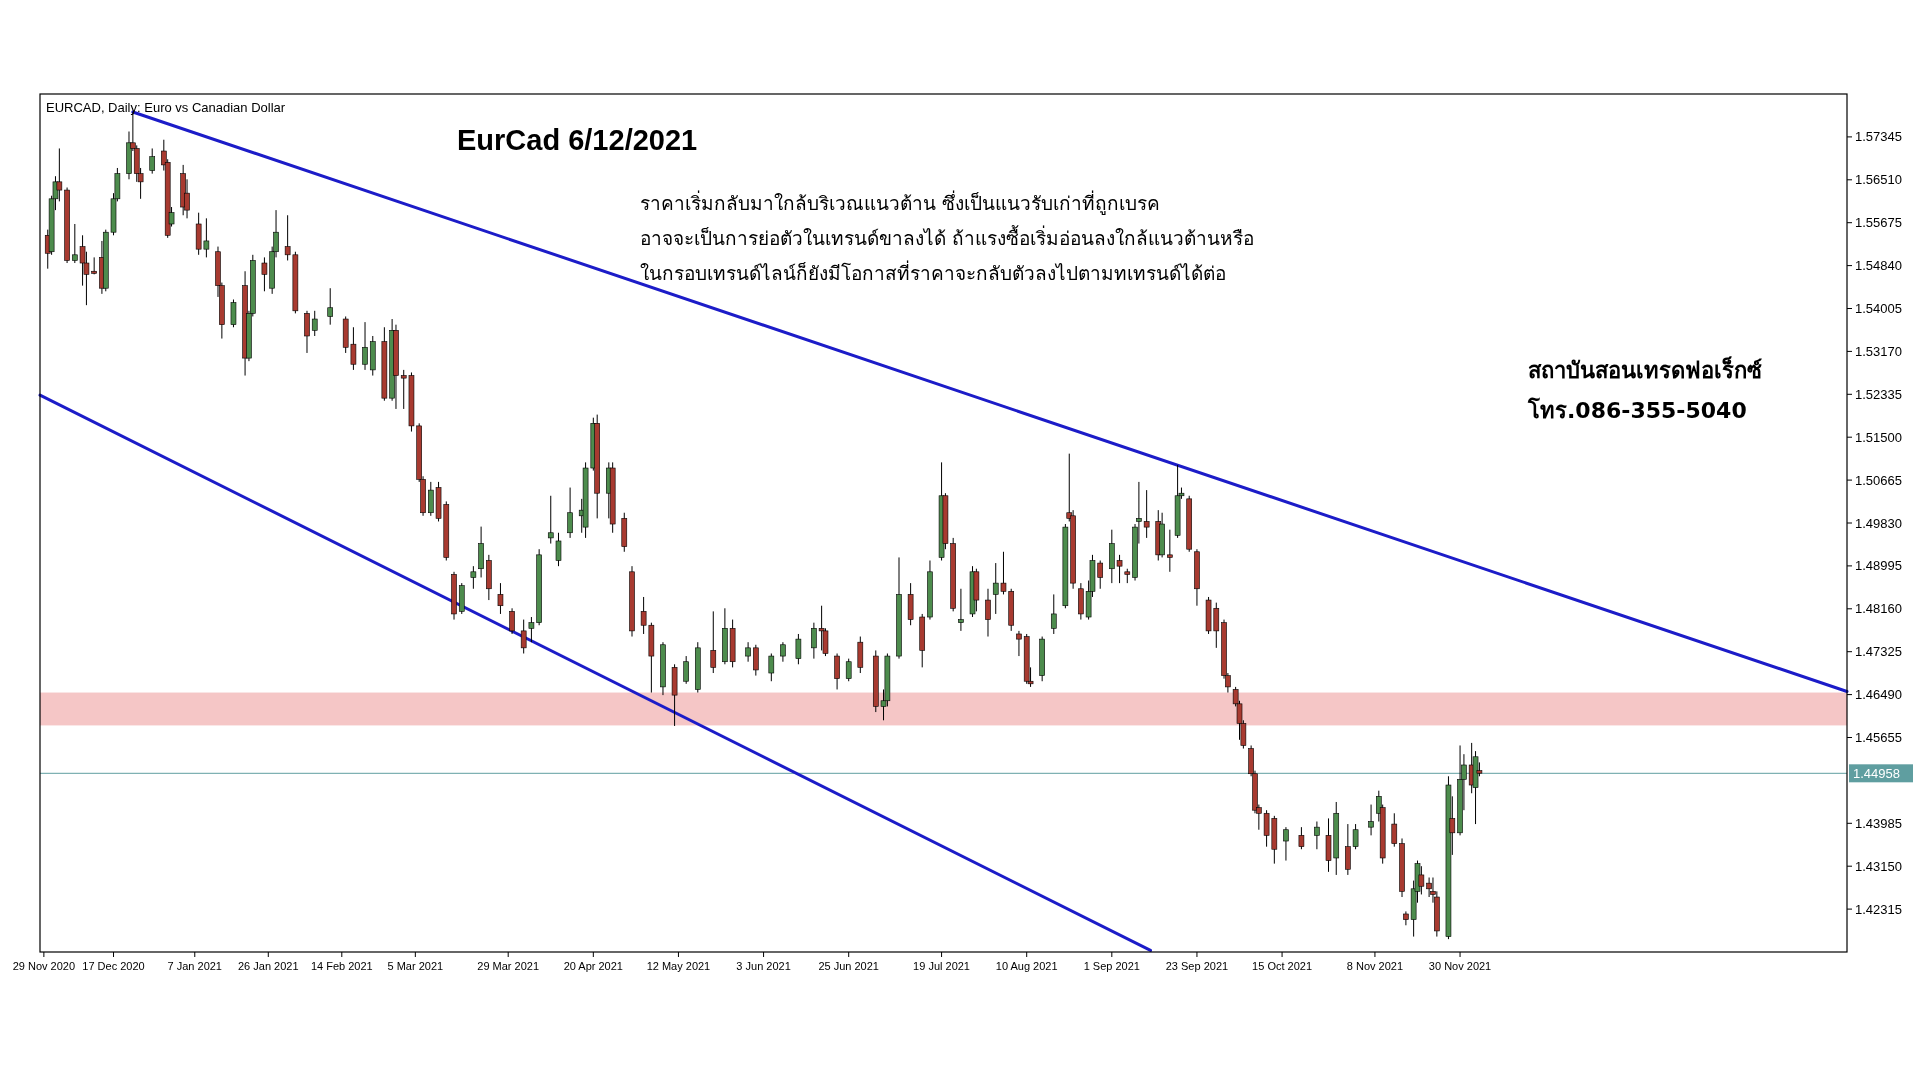 The height and width of the screenshot is (1080, 1920). What do you see at coordinates (1197, 966) in the screenshot?
I see `x-tick-label: 23 Sep 2021` at bounding box center [1197, 966].